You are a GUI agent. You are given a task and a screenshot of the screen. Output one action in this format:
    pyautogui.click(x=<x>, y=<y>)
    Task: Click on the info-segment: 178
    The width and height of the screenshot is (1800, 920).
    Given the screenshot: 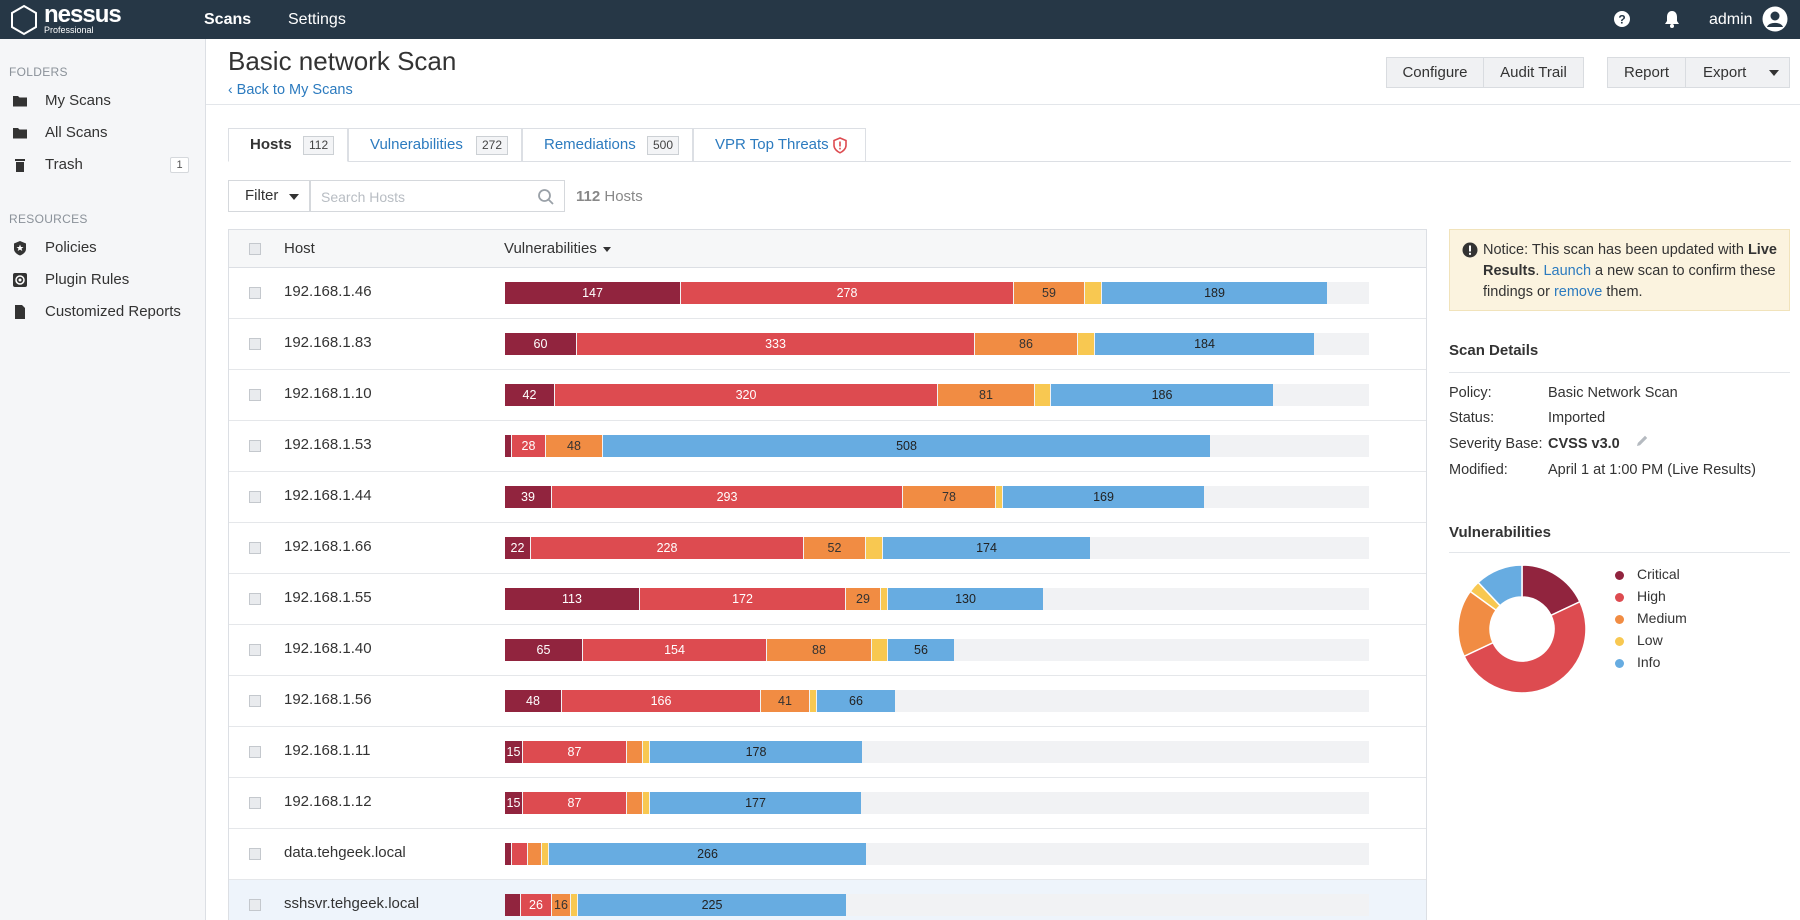 What is the action you would take?
    pyautogui.click(x=756, y=752)
    